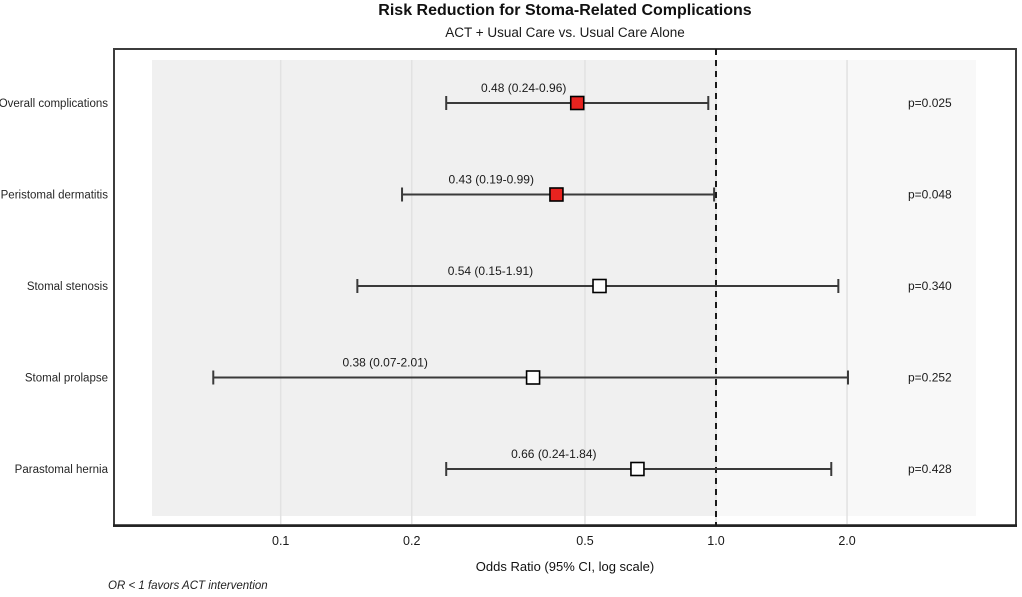 This screenshot has height=597, width=1022. Describe the element at coordinates (565, 32) in the screenshot. I see `chart-subtitle: ACT + Usual Care vs. Usual Care Alone` at that location.